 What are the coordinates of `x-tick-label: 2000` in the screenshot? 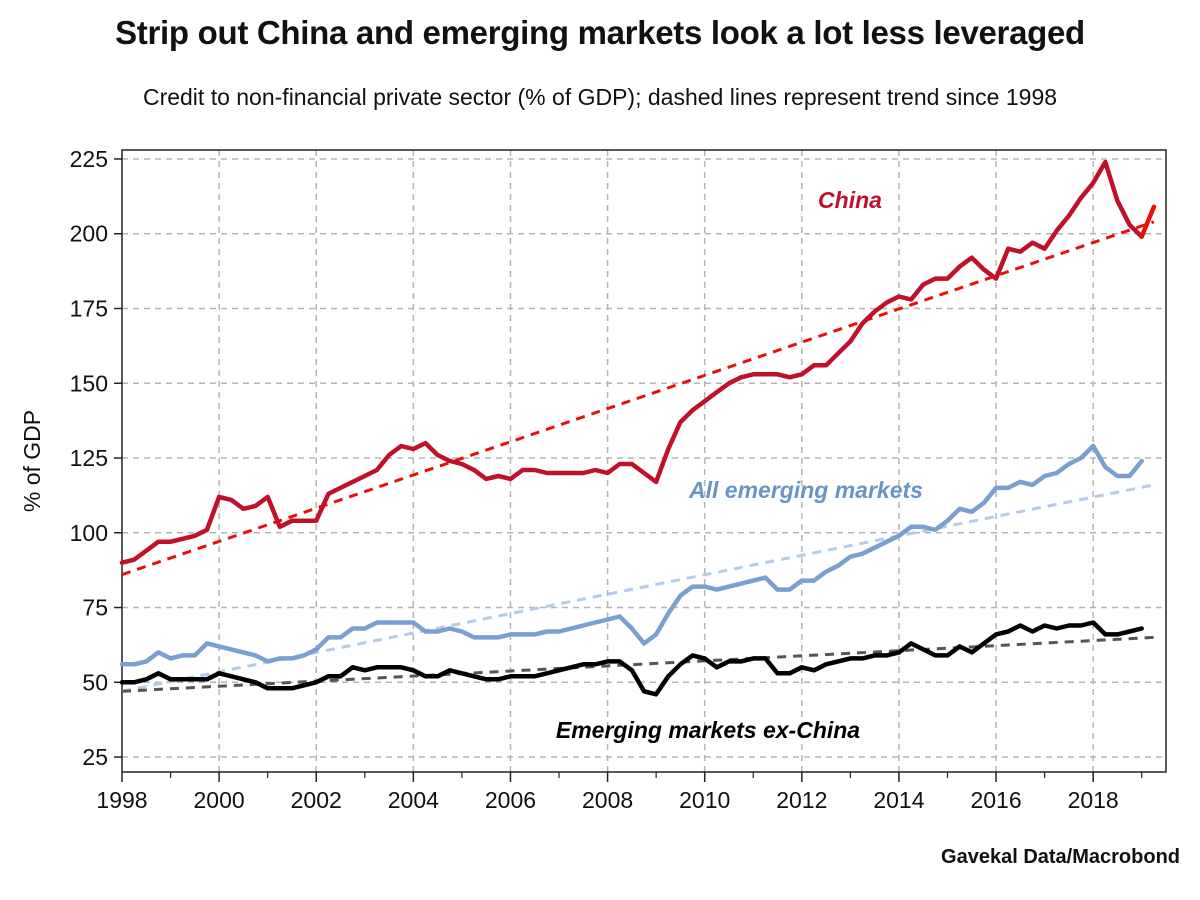 It's located at (219, 800).